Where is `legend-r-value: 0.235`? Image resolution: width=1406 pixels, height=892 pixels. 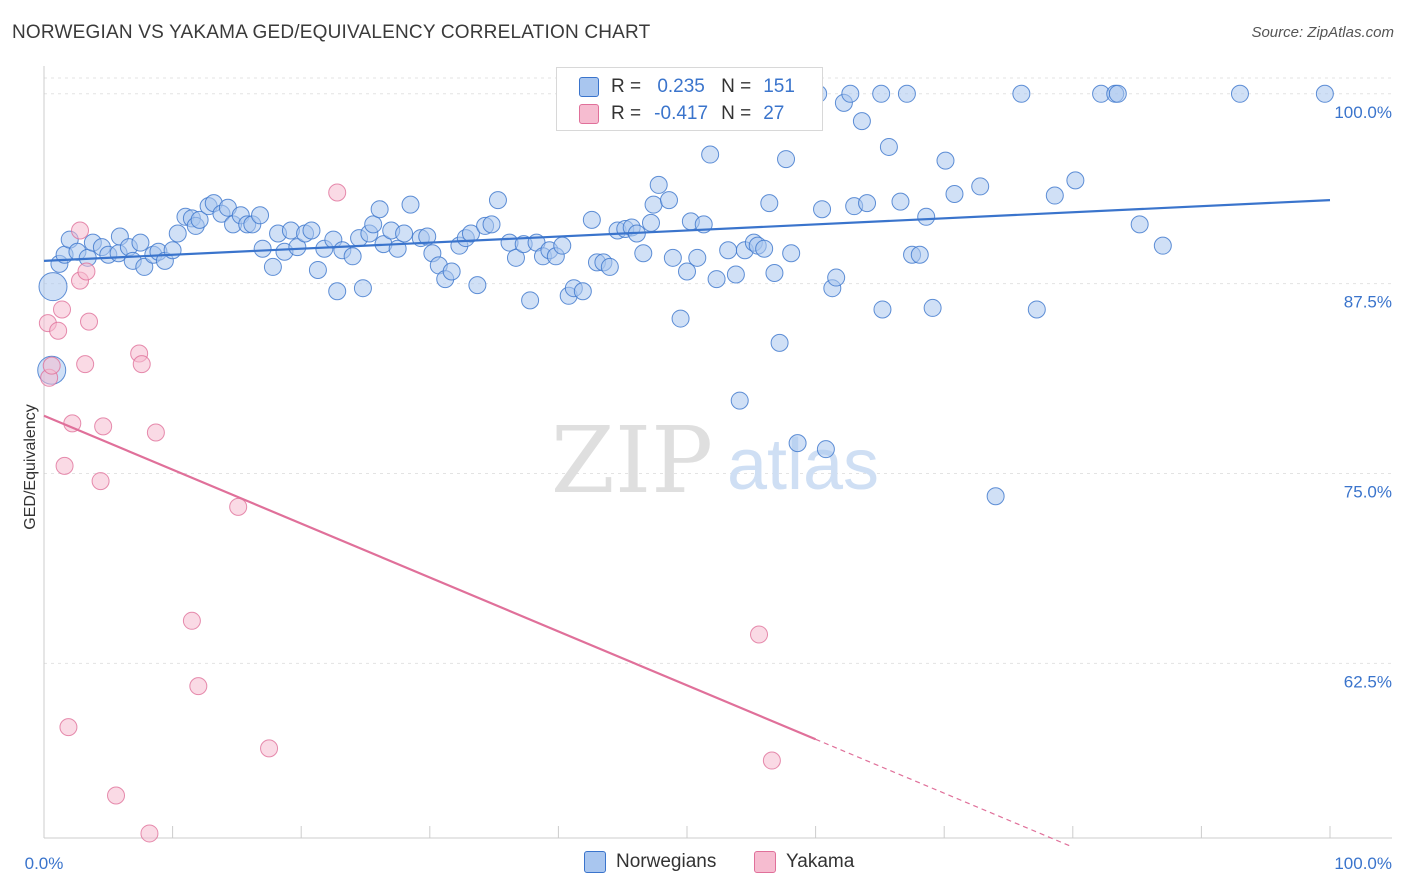 legend-r-value: 0.235 is located at coordinates (681, 86).